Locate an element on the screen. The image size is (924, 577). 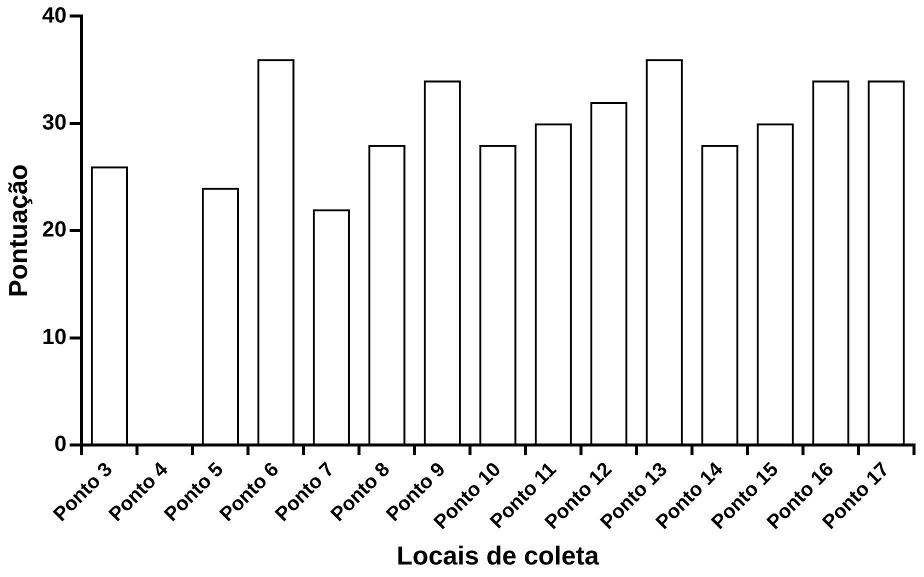
y-axis-title: Pontuação is located at coordinates (17, 231).